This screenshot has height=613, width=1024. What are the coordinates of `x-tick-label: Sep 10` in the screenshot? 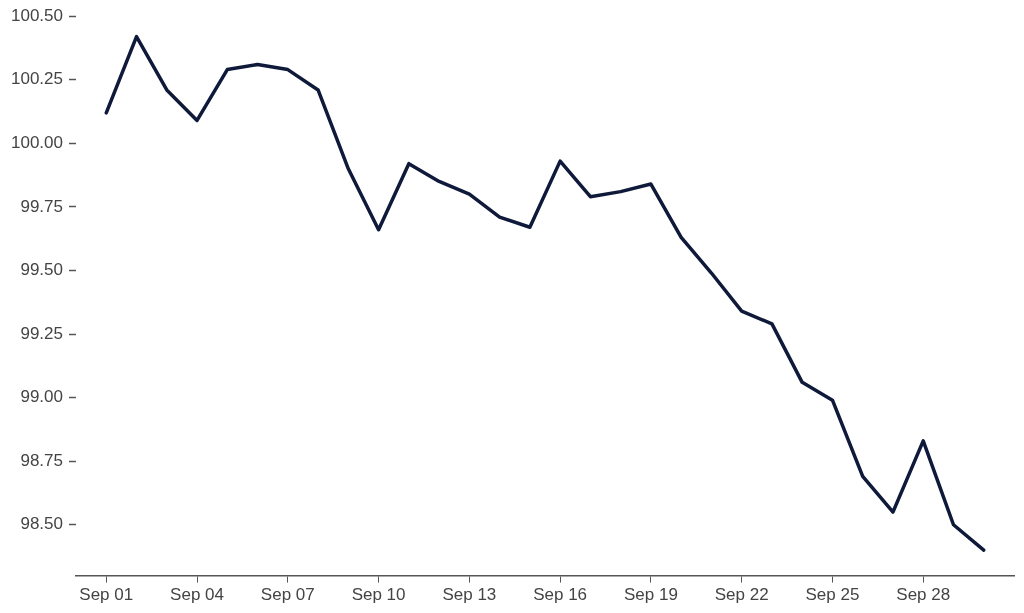 It's located at (378, 595).